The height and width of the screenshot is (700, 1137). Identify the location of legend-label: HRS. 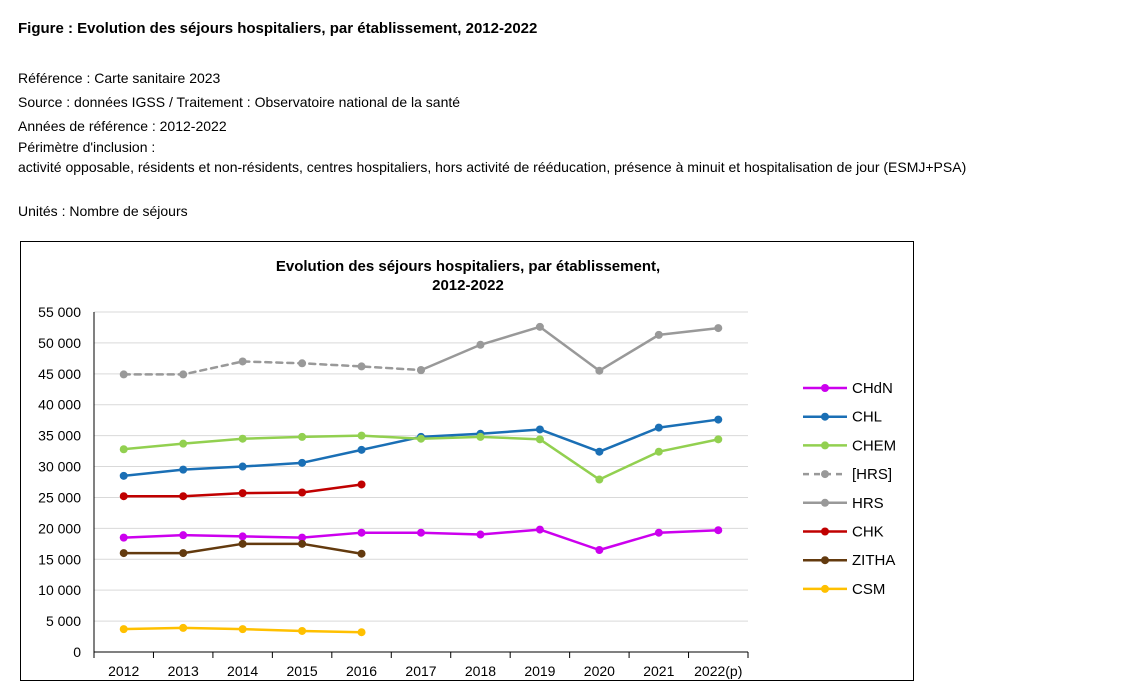
(868, 503).